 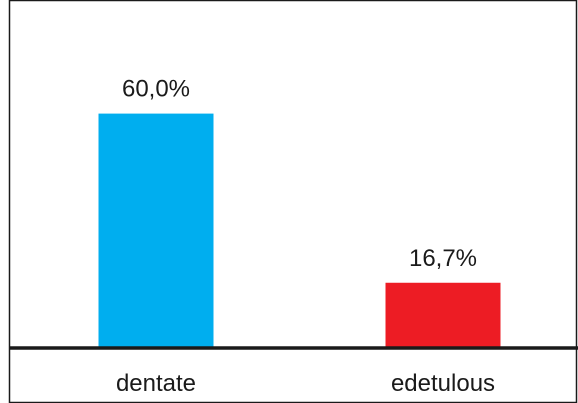 What do you see at coordinates (305, 383) in the screenshot?
I see `category-label-group: dentate edetulous` at bounding box center [305, 383].